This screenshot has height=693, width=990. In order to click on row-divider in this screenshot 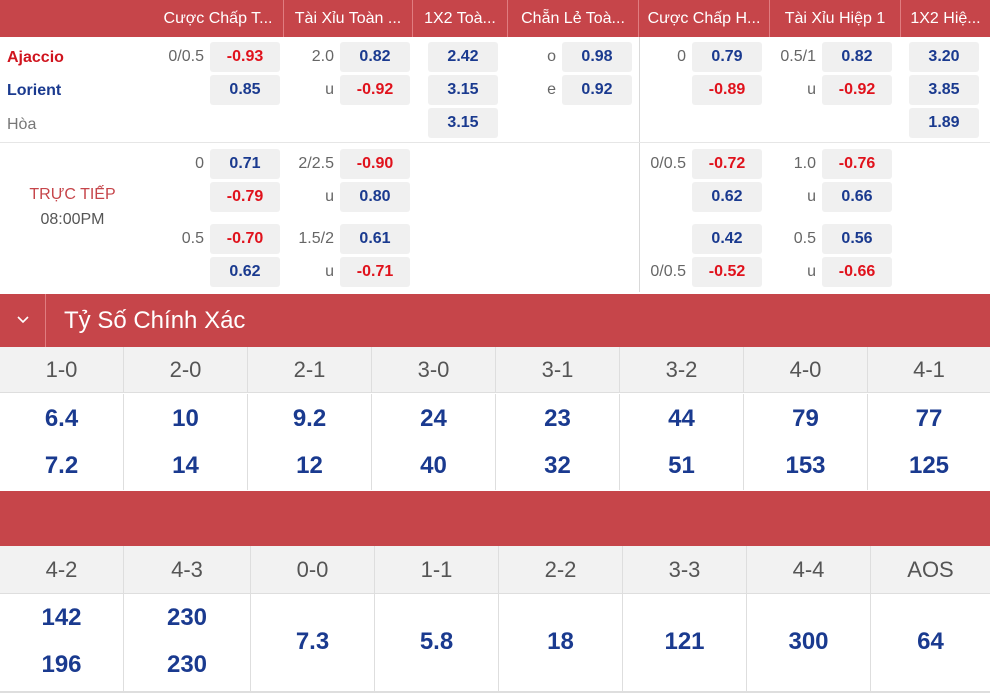, I will do `click(495, 142)`.